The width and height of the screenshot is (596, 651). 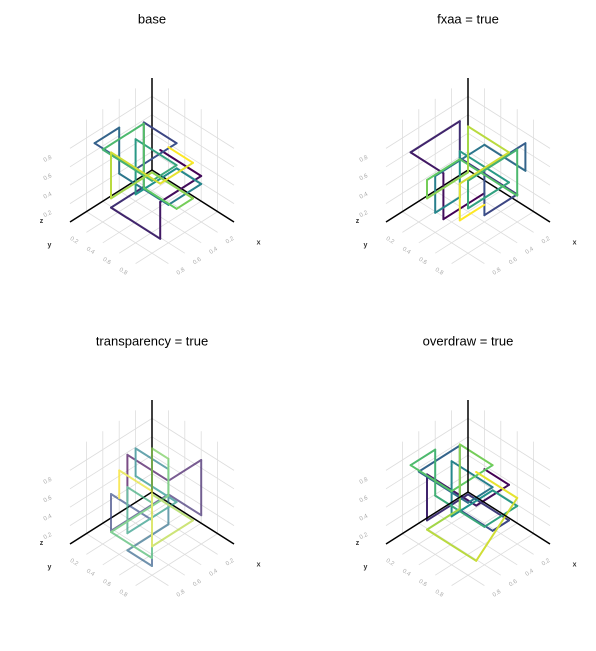 I want to click on z-tick-label: 0.2, so click(x=364, y=536).